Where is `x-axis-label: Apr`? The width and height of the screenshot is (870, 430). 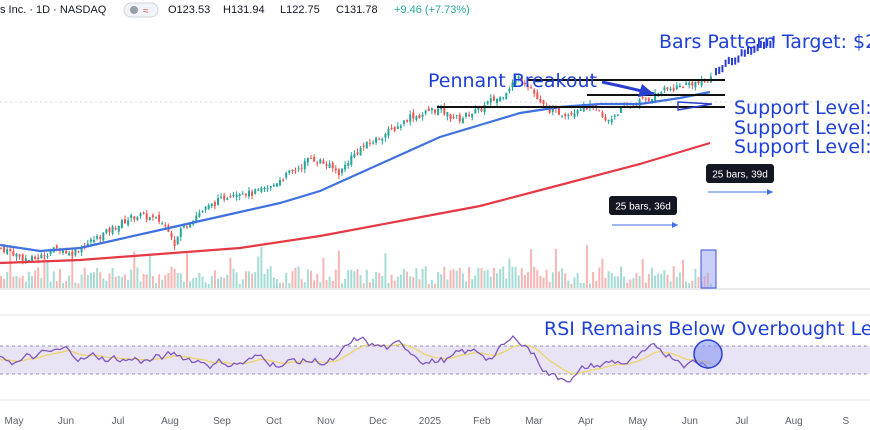
x-axis-label: Apr is located at coordinates (586, 421).